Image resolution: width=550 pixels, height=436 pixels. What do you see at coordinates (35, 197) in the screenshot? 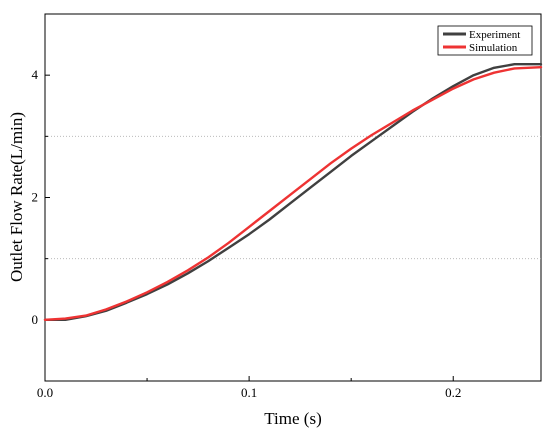
I see `y-tick-label: 2` at bounding box center [35, 197].